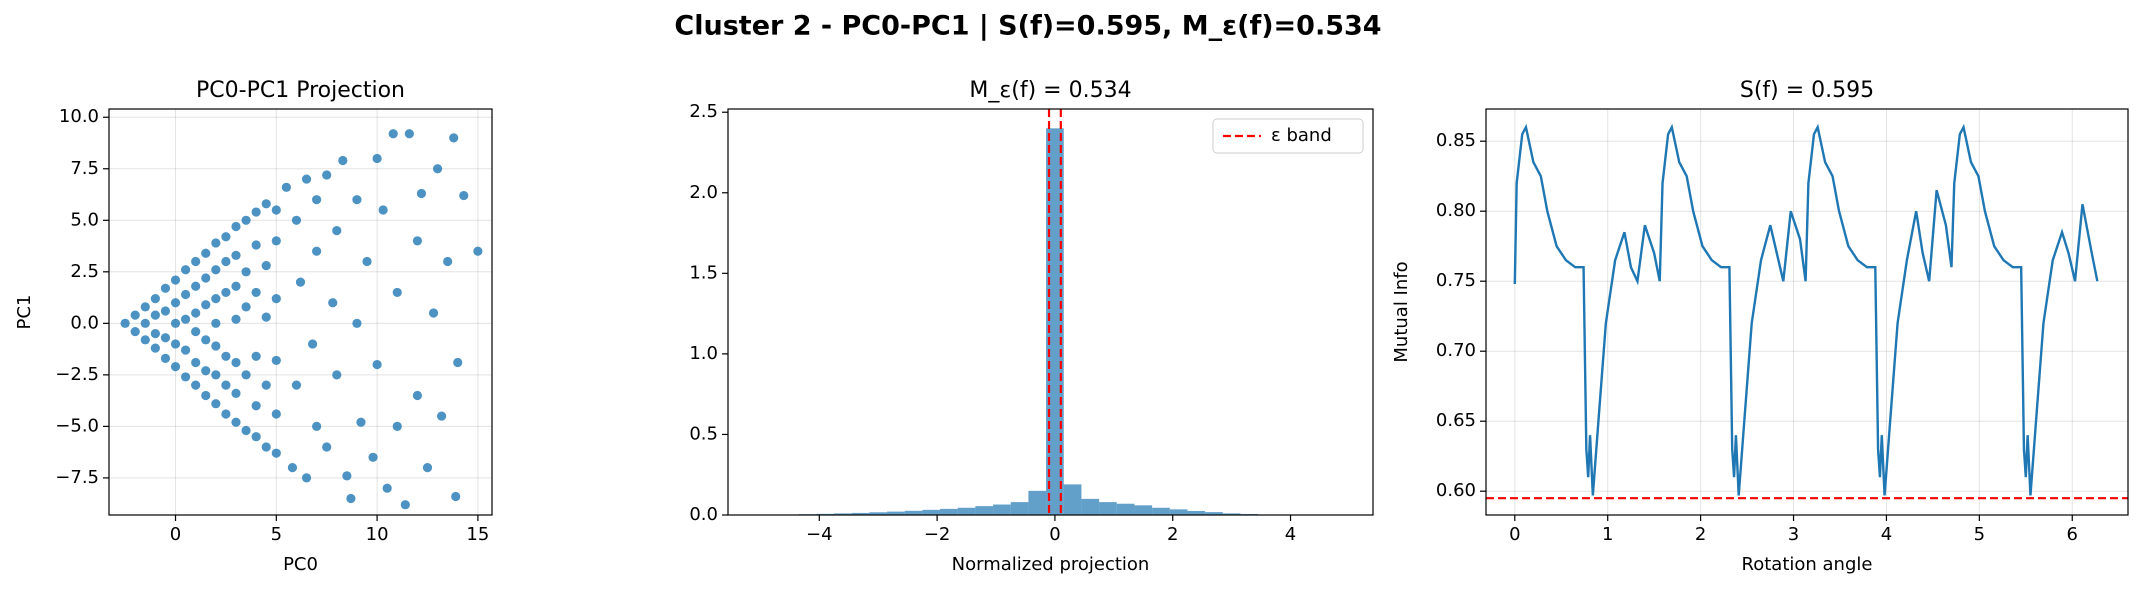 This screenshot has width=2142, height=593. What do you see at coordinates (84, 168) in the screenshot?
I see `y-tick-label: 7.5` at bounding box center [84, 168].